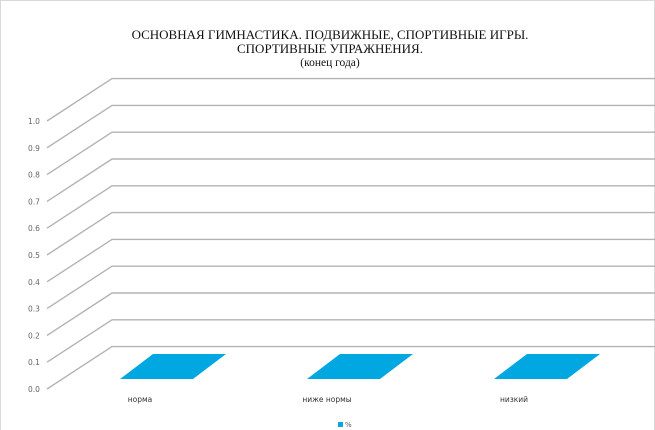  What do you see at coordinates (34, 389) in the screenshot?
I see `y-tick-label: 0.0` at bounding box center [34, 389].